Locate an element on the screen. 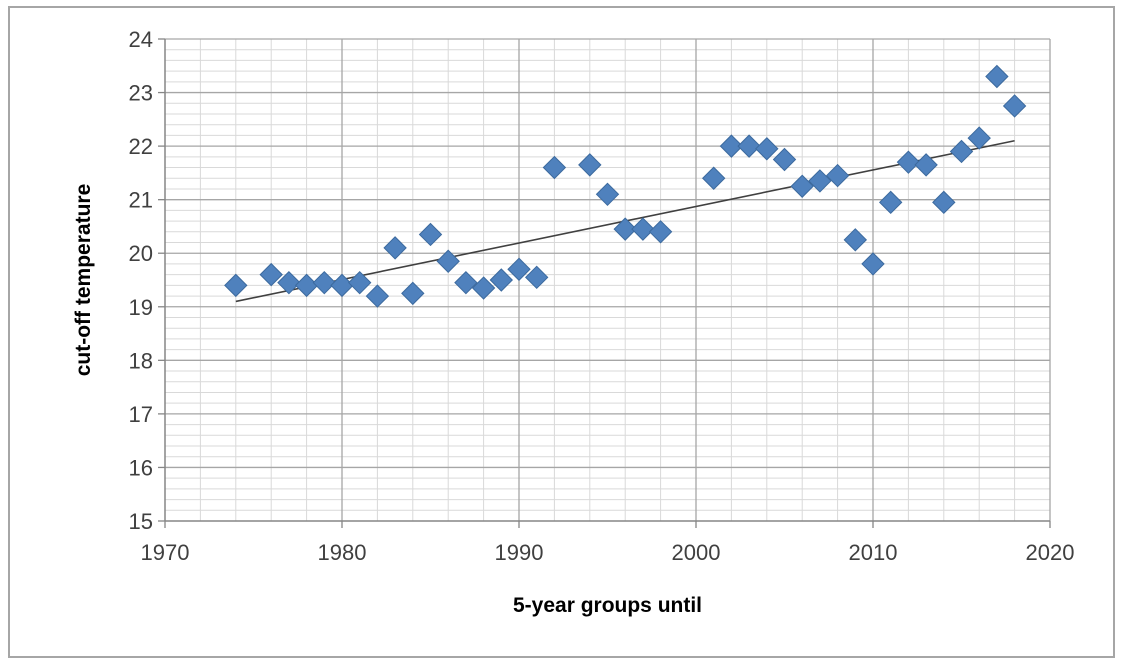 This screenshot has width=1125, height=665. y-tick-label: 22 is located at coordinates (141, 146).